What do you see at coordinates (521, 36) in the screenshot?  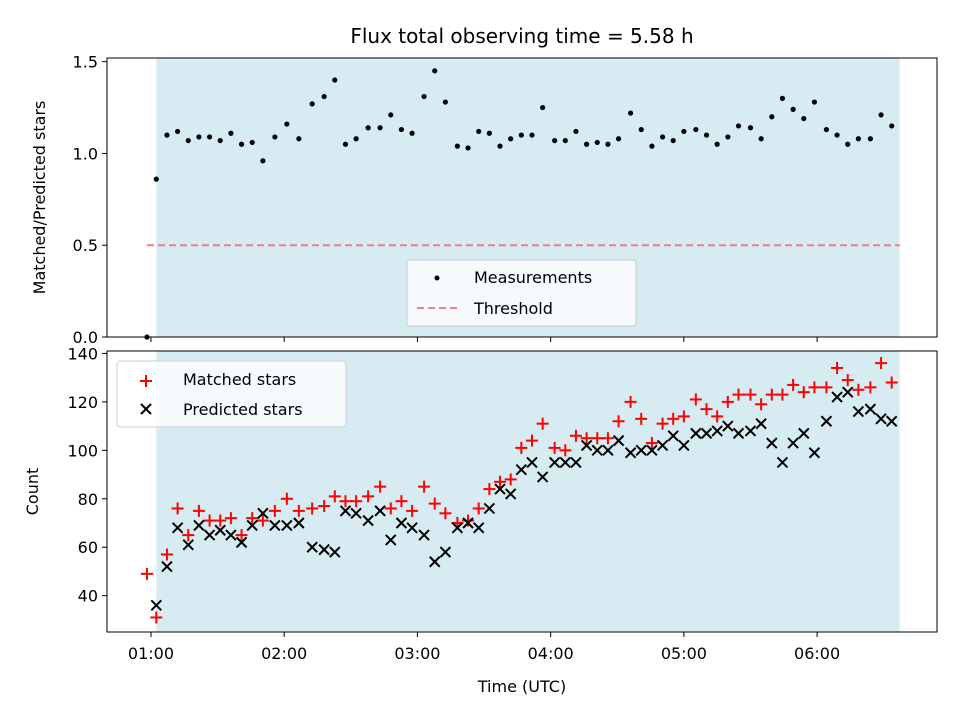 I see `chart-title: Flux total observing time = 5.58 h` at bounding box center [521, 36].